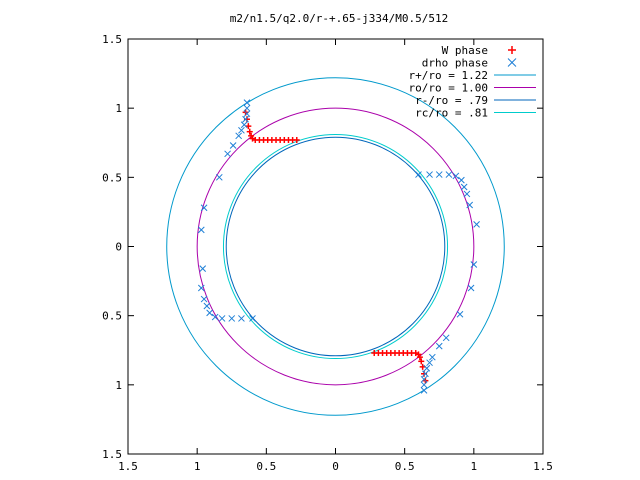 The image size is (640, 480). I want to click on legend-label: r-/ro = .79, so click(451, 100).